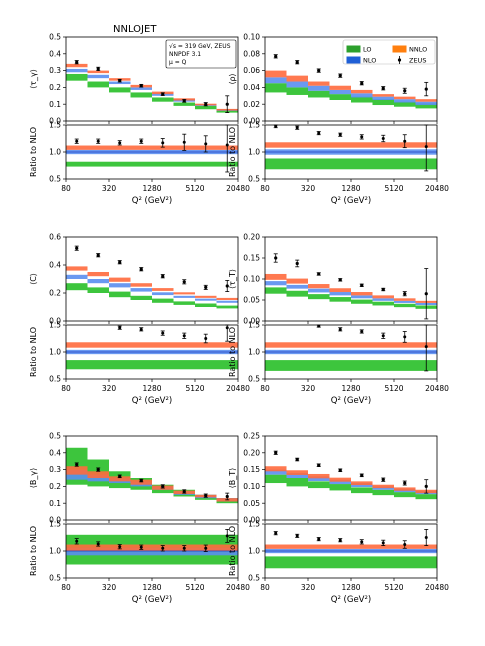 Image resolution: width=485 pixels, height=646 pixels. What do you see at coordinates (389, 52) in the screenshot?
I see `legend-box` at bounding box center [389, 52].